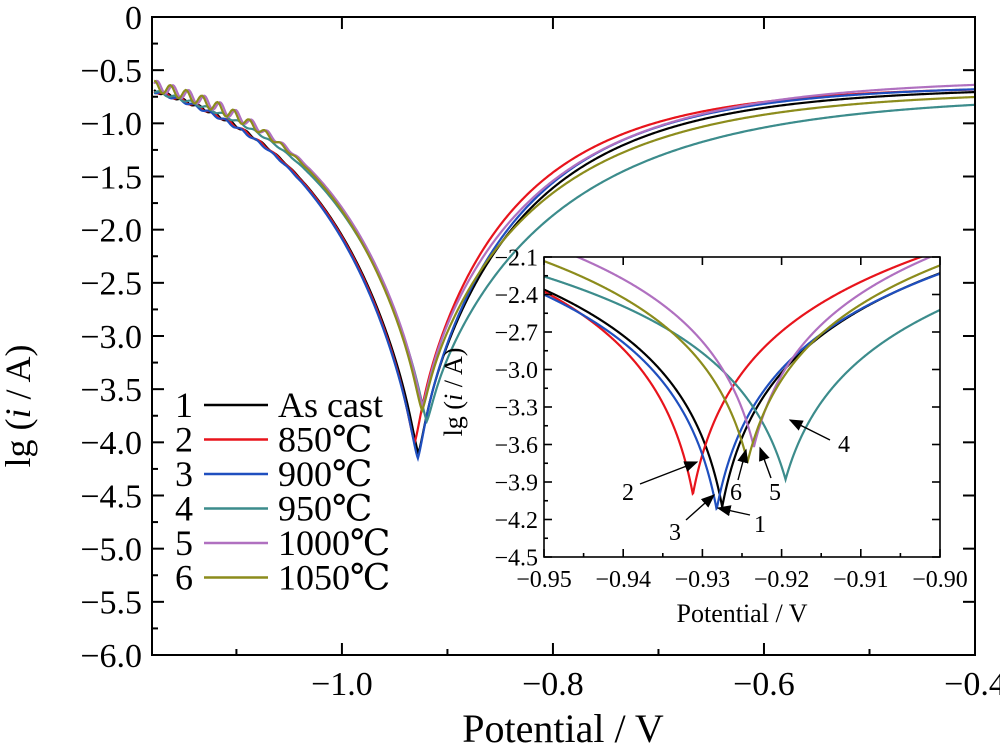 Image resolution: width=1000 pixels, height=749 pixels. I want to click on inset-series-6-line, so click(742, 362).